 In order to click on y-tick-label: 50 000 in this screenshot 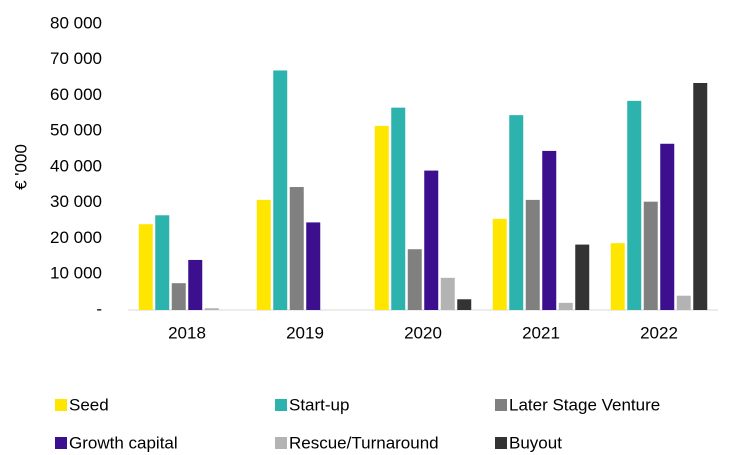, I will do `click(76, 130)`.